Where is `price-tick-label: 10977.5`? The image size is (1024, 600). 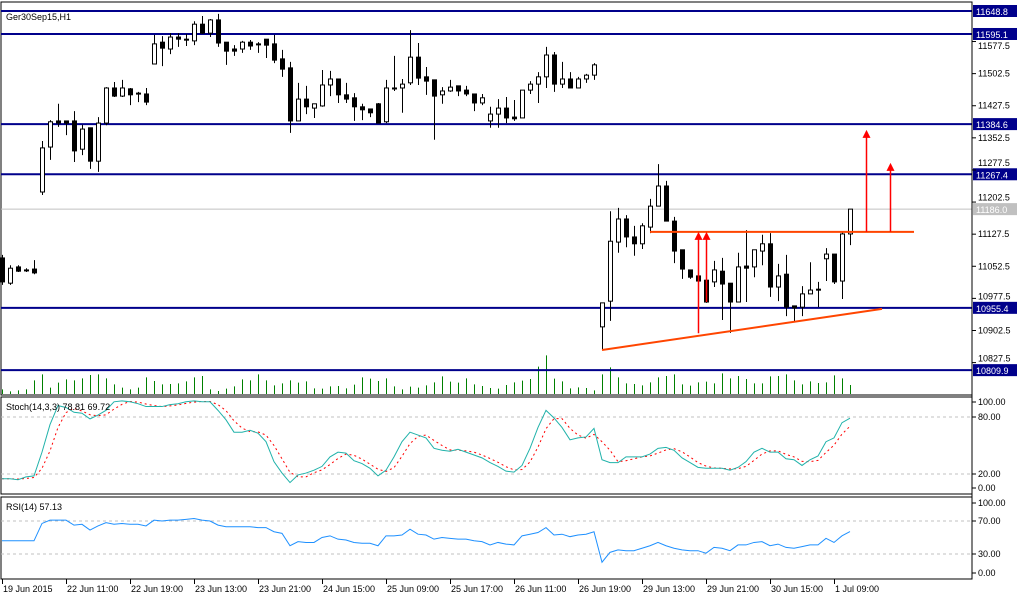
price-tick-label: 10977.5 is located at coordinates (994, 296).